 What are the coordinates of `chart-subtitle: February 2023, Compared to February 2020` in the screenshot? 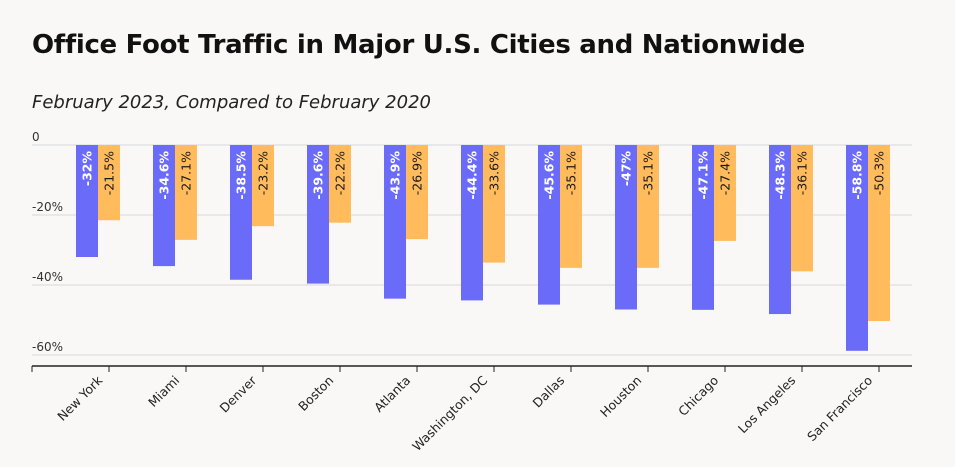 It's located at (231, 102).